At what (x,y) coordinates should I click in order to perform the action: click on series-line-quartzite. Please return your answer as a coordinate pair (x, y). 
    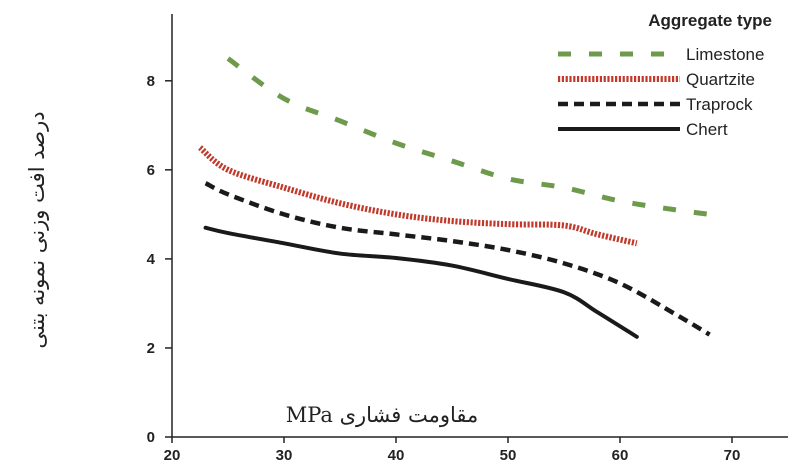
    Looking at the image, I should click on (418, 196).